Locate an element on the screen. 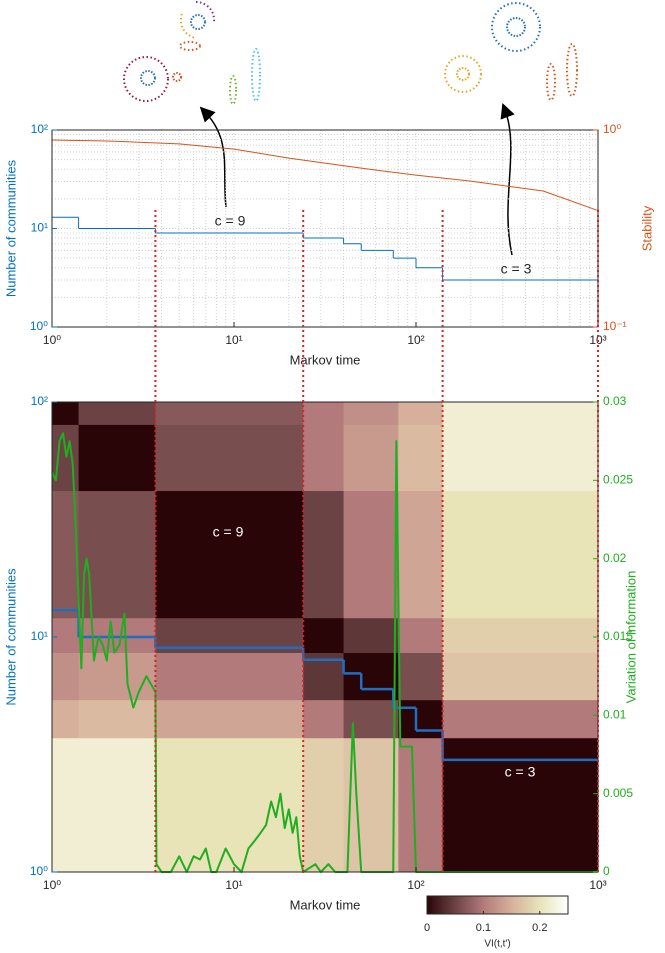 The width and height of the screenshot is (665, 953). x-tick-label: 10⁰ is located at coordinates (52, 885).